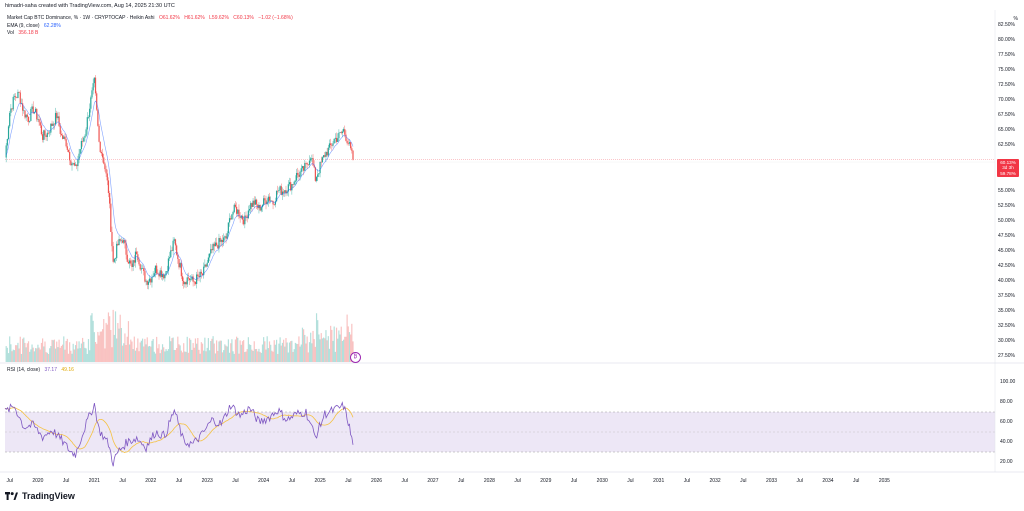 The width and height of the screenshot is (1024, 511). What do you see at coordinates (659, 481) in the screenshot?
I see `time-axis-label: 2031` at bounding box center [659, 481].